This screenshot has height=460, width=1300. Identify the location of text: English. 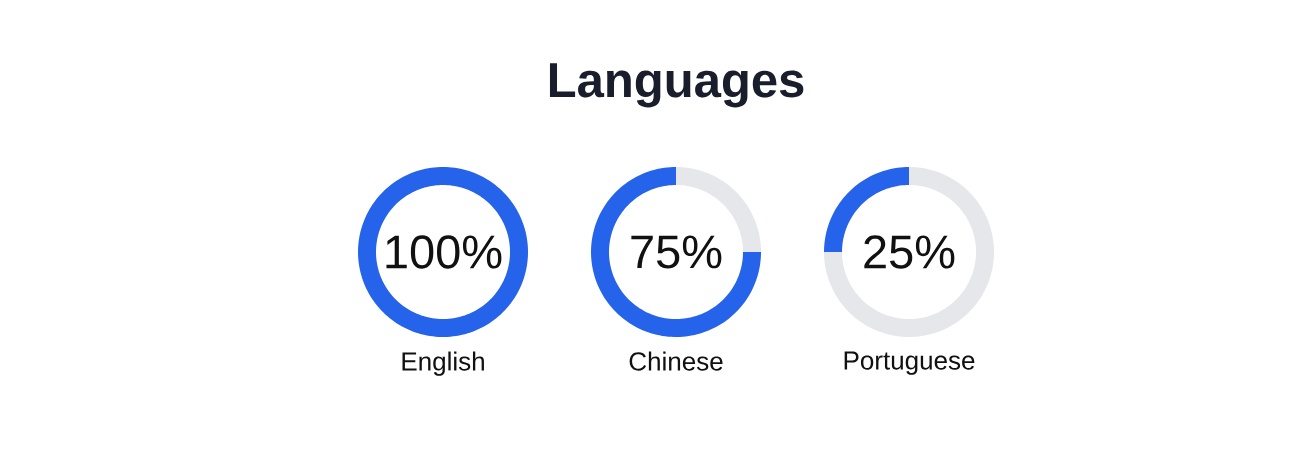
(443, 363).